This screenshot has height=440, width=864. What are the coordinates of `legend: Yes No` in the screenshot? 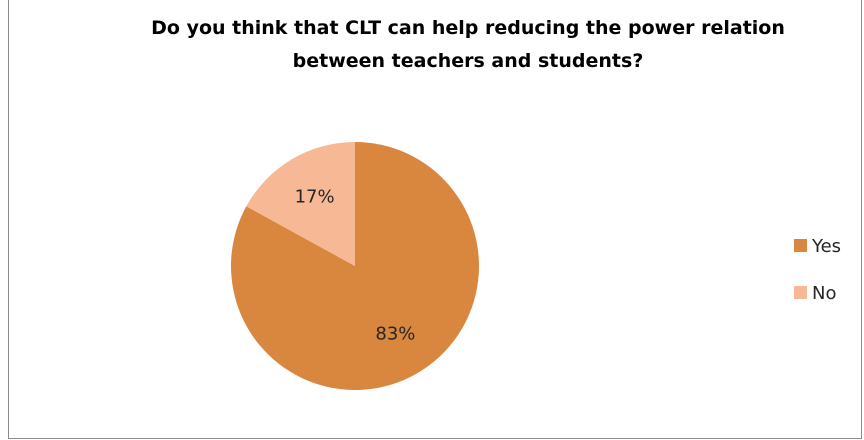 It's located at (817, 270).